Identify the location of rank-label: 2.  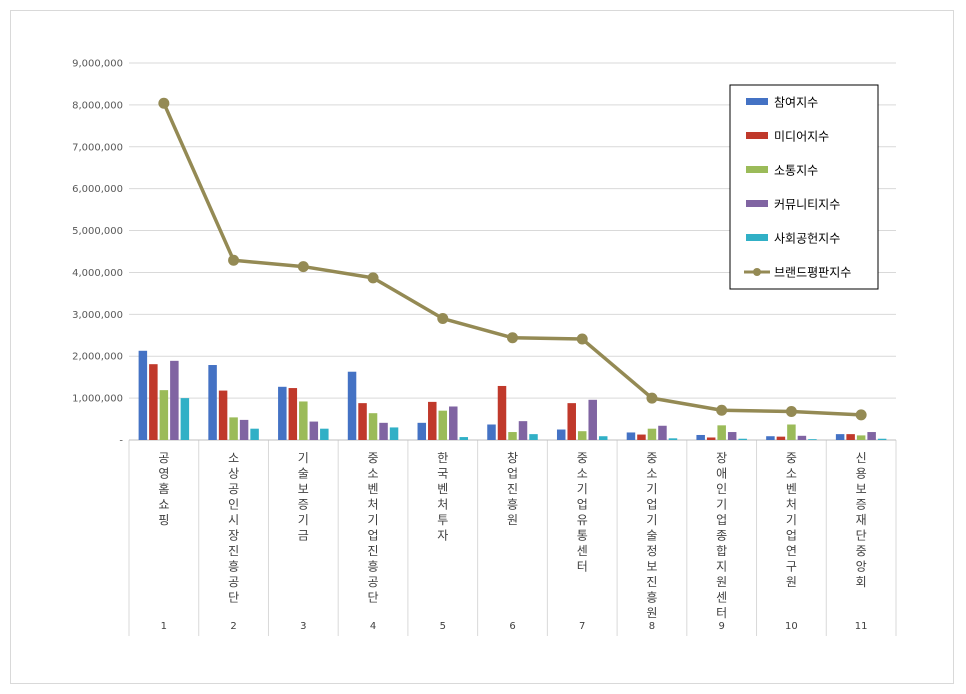
(233, 626).